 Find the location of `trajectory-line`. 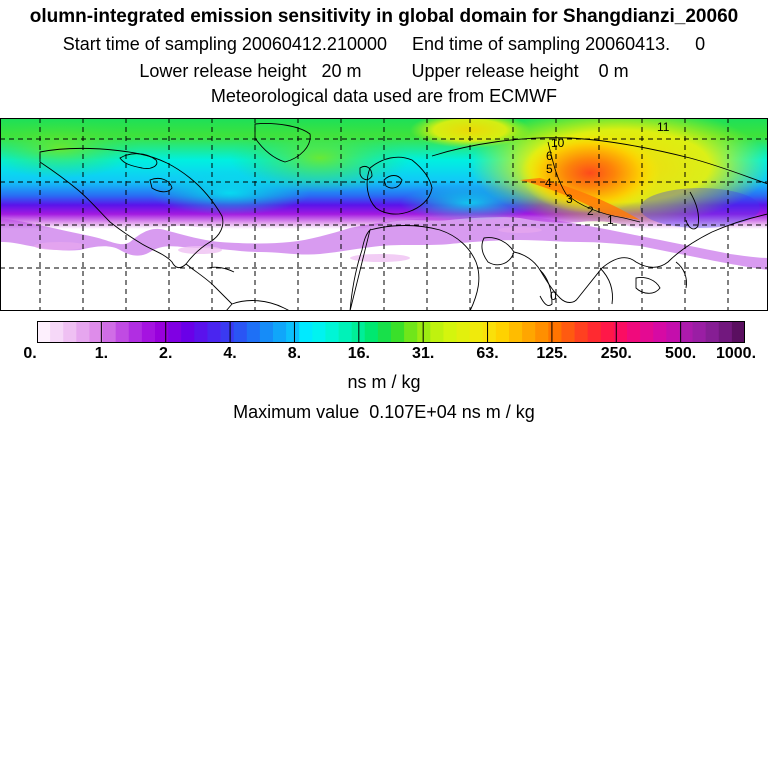

trajectory-line is located at coordinates (594, 182).